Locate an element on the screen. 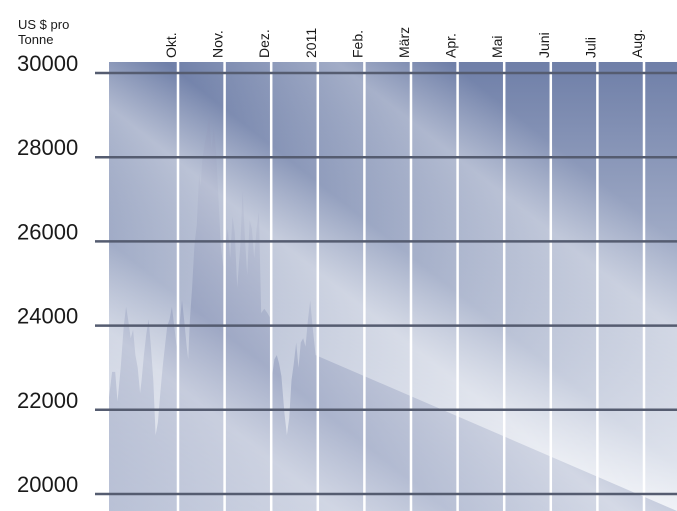 Image resolution: width=677 pixels, height=511 pixels. ytick-label: 20000 is located at coordinates (47, 484).